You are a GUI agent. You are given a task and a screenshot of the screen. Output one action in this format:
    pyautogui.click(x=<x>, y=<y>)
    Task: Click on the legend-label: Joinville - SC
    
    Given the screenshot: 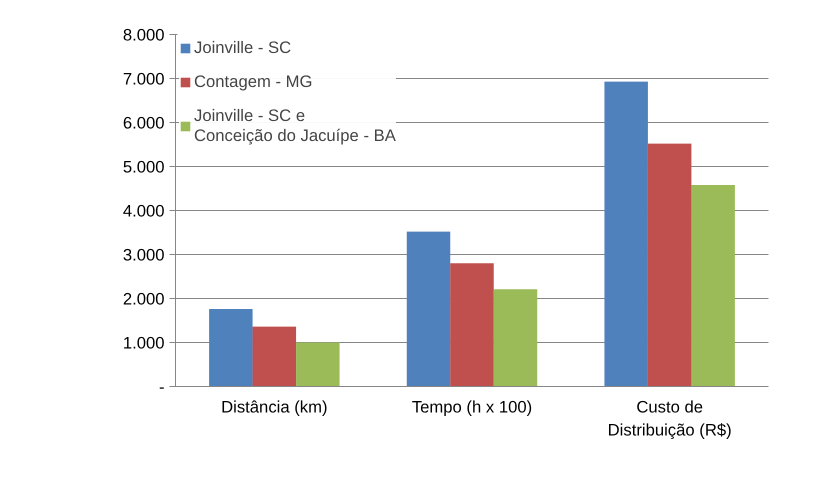 What is the action you would take?
    pyautogui.click(x=243, y=48)
    